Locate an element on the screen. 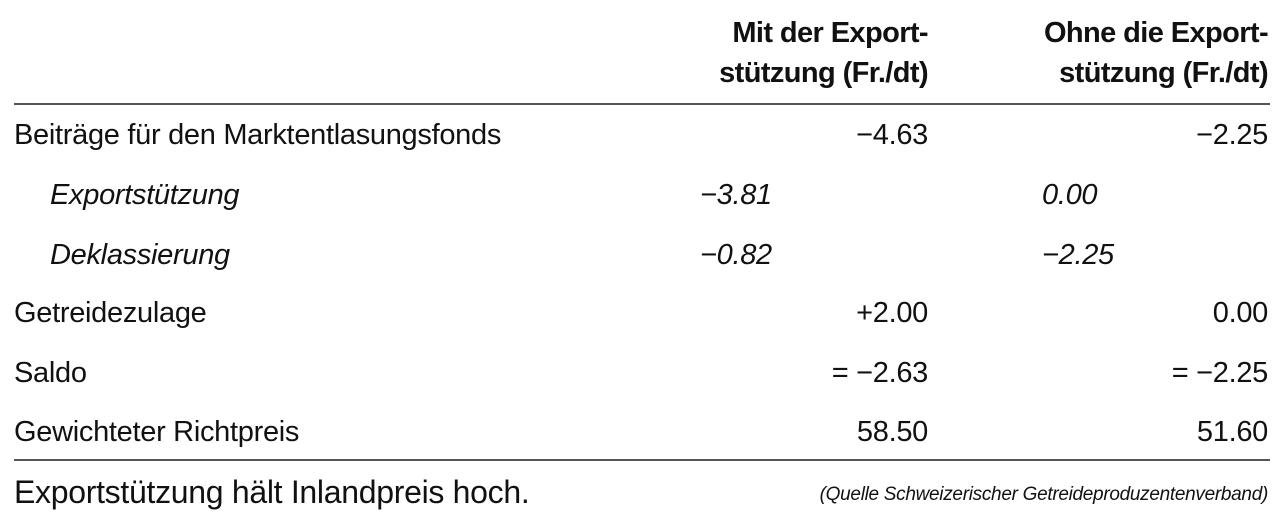 This screenshot has width=1280, height=521. column-header-with-export-support: Mit der Export- stützung (Fr./dt) is located at coordinates (823, 53).